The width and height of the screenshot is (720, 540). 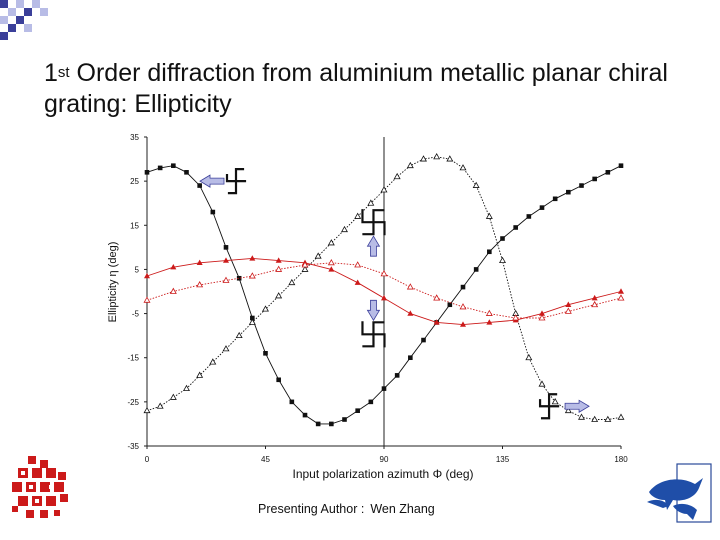 What do you see at coordinates (134, 225) in the screenshot?
I see `y-tick-label: 15` at bounding box center [134, 225].